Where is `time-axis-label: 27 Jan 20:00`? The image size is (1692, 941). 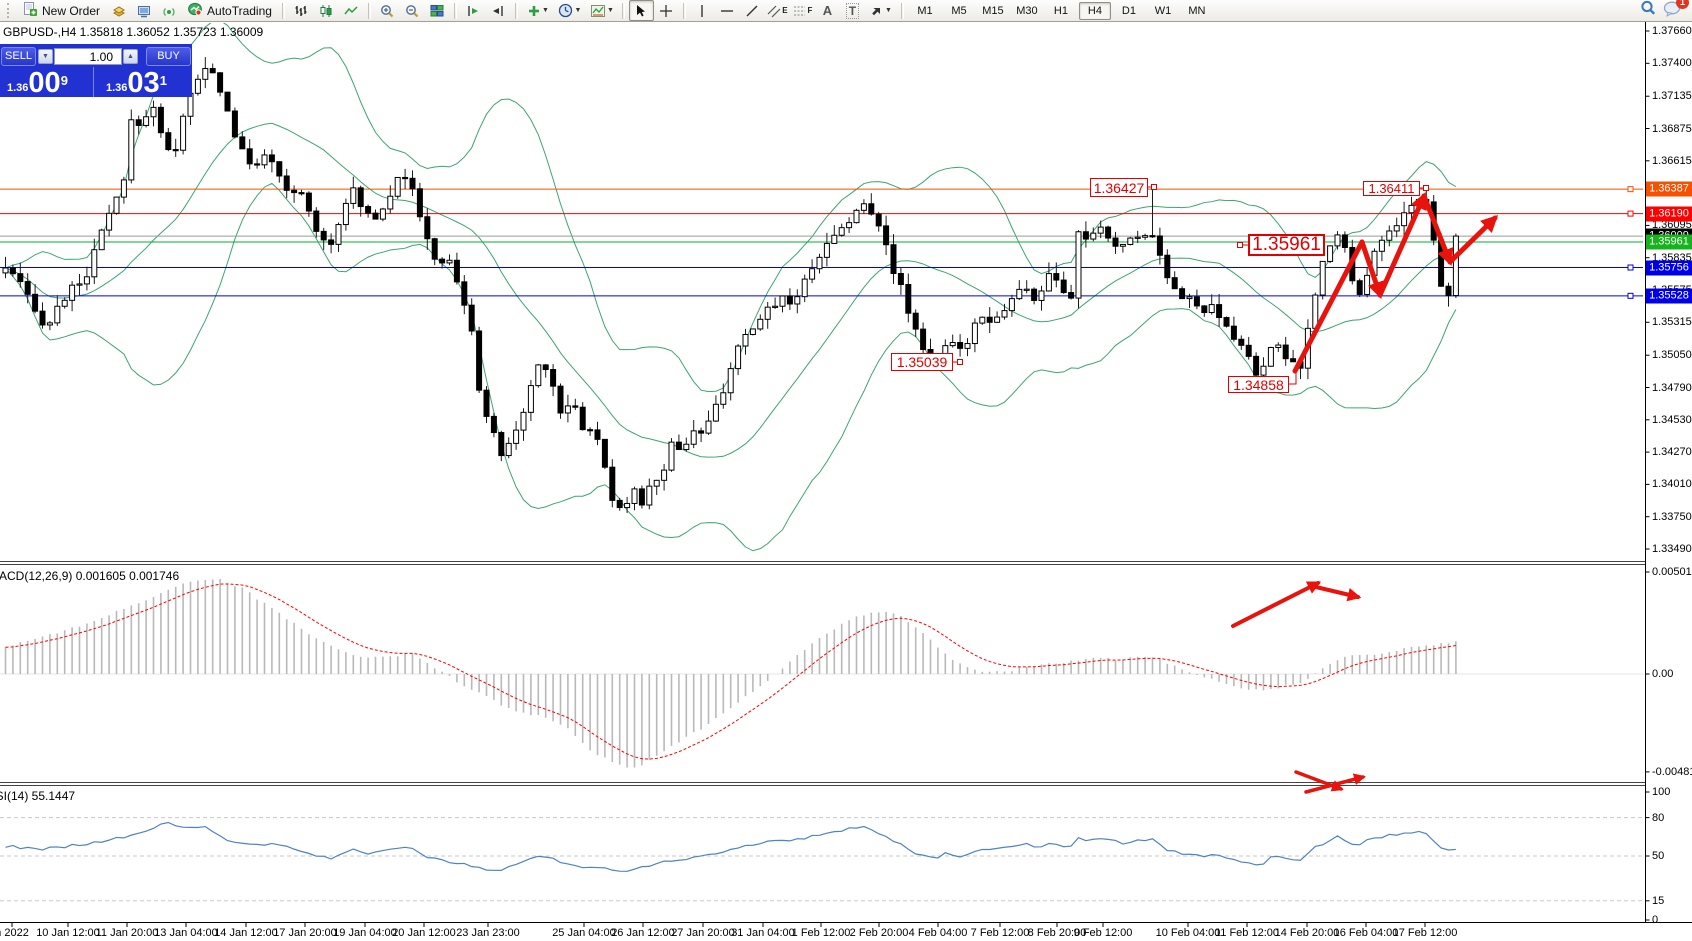
time-axis-label: 27 Jan 20:00 is located at coordinates (703, 933).